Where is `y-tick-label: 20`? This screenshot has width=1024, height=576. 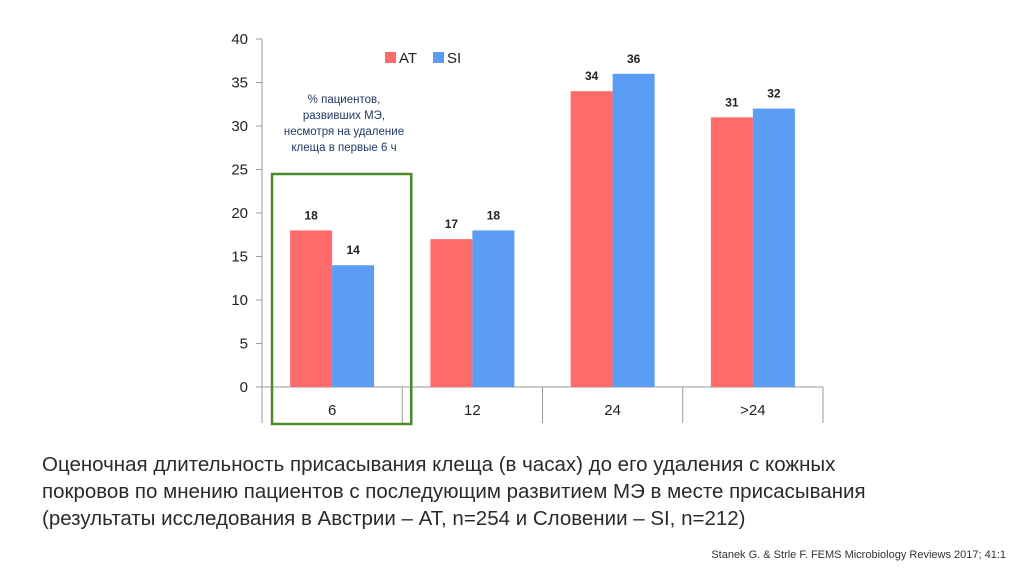 y-tick-label: 20 is located at coordinates (239, 213).